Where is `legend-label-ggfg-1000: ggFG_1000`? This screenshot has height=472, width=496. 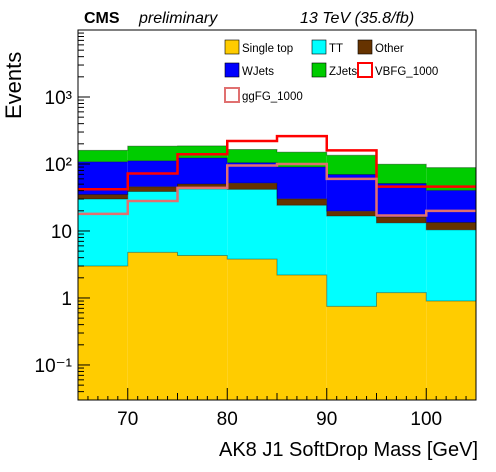
legend-label-ggfg-1000: ggFG_1000 is located at coordinates (272, 97).